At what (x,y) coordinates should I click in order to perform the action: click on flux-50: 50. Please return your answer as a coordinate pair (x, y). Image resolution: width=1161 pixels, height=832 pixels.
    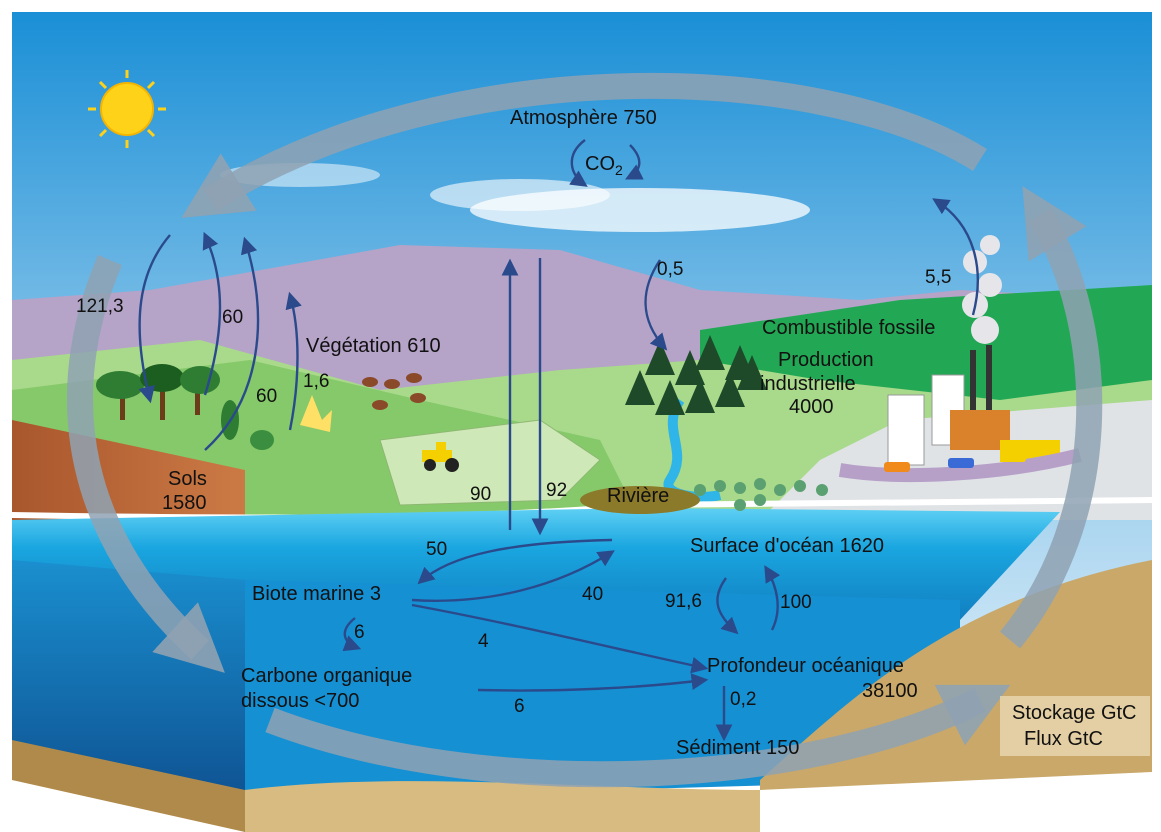
    Looking at the image, I should click on (436, 549).